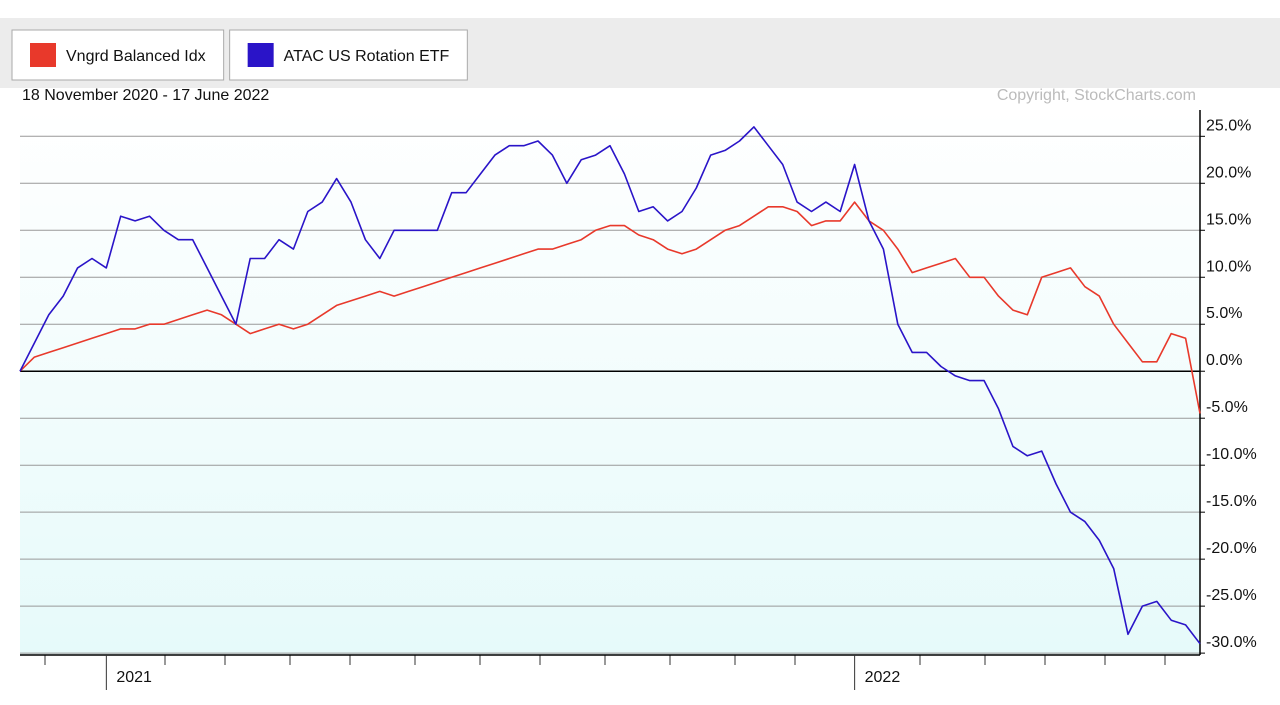 This screenshot has width=1280, height=705. What do you see at coordinates (367, 56) in the screenshot?
I see `legend-label: ATAC US Rotation ETF` at bounding box center [367, 56].